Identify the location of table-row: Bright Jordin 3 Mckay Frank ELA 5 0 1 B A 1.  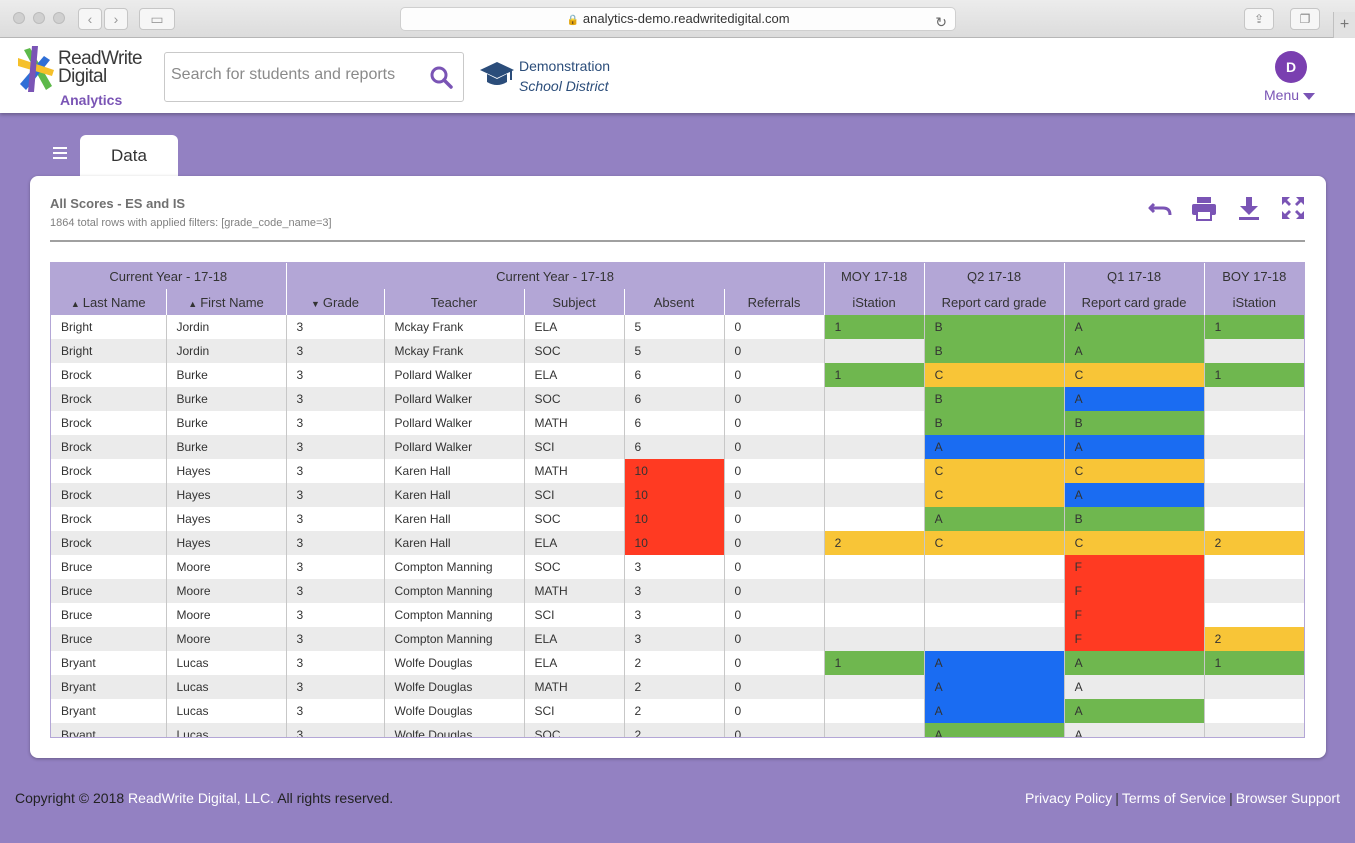
(677, 327).